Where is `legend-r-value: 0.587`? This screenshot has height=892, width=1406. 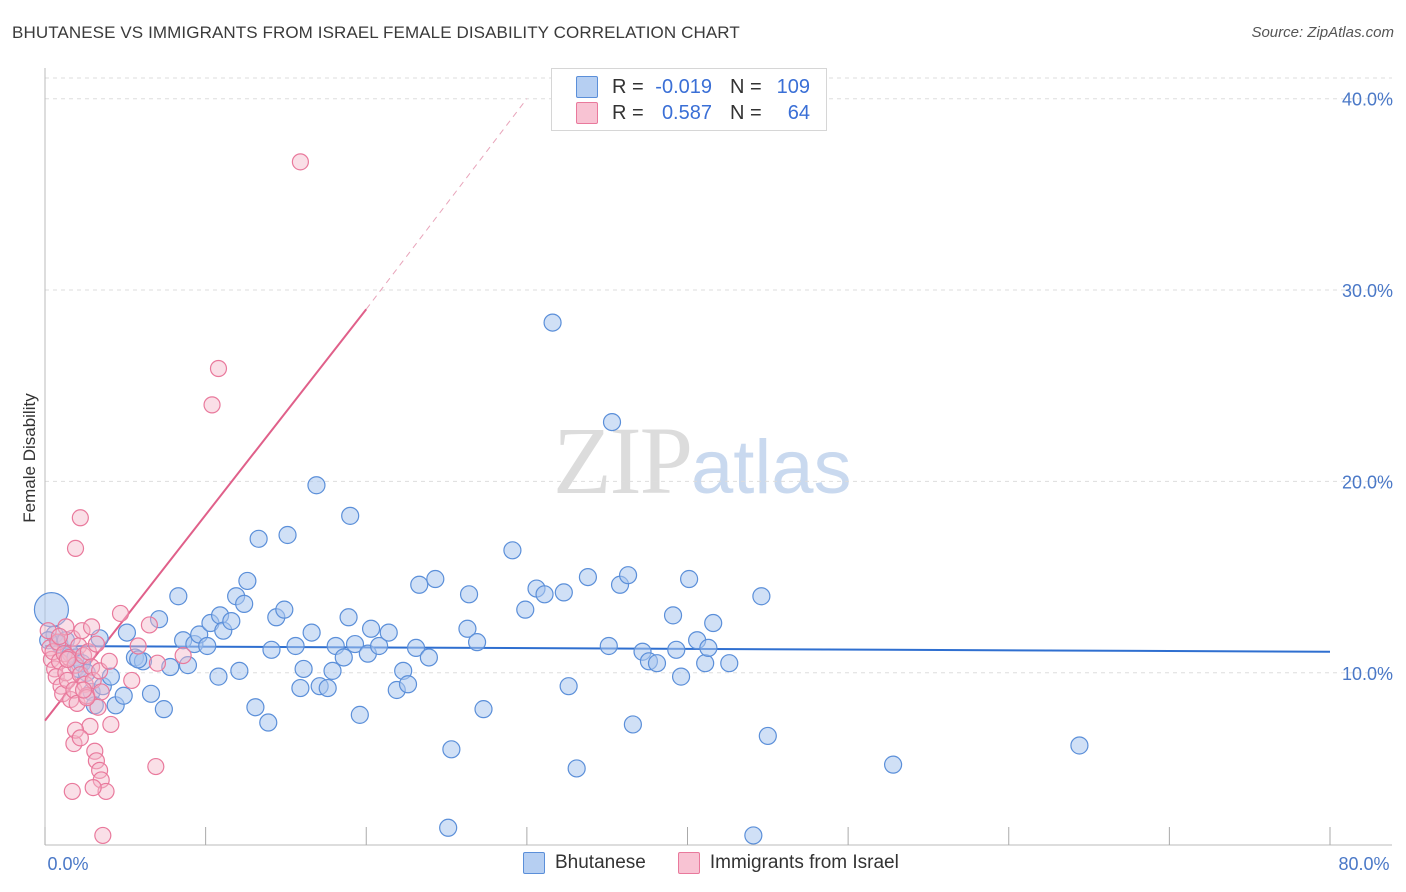
legend-r-value: 0.587 is located at coordinates (686, 112).